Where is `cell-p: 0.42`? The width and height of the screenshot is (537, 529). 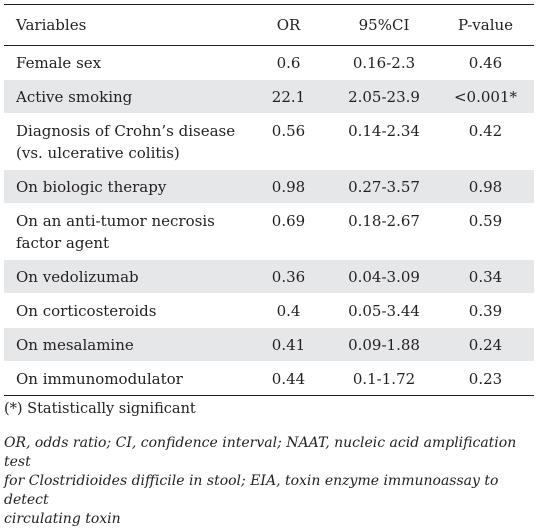
cell-p: 0.42 is located at coordinates (485, 141).